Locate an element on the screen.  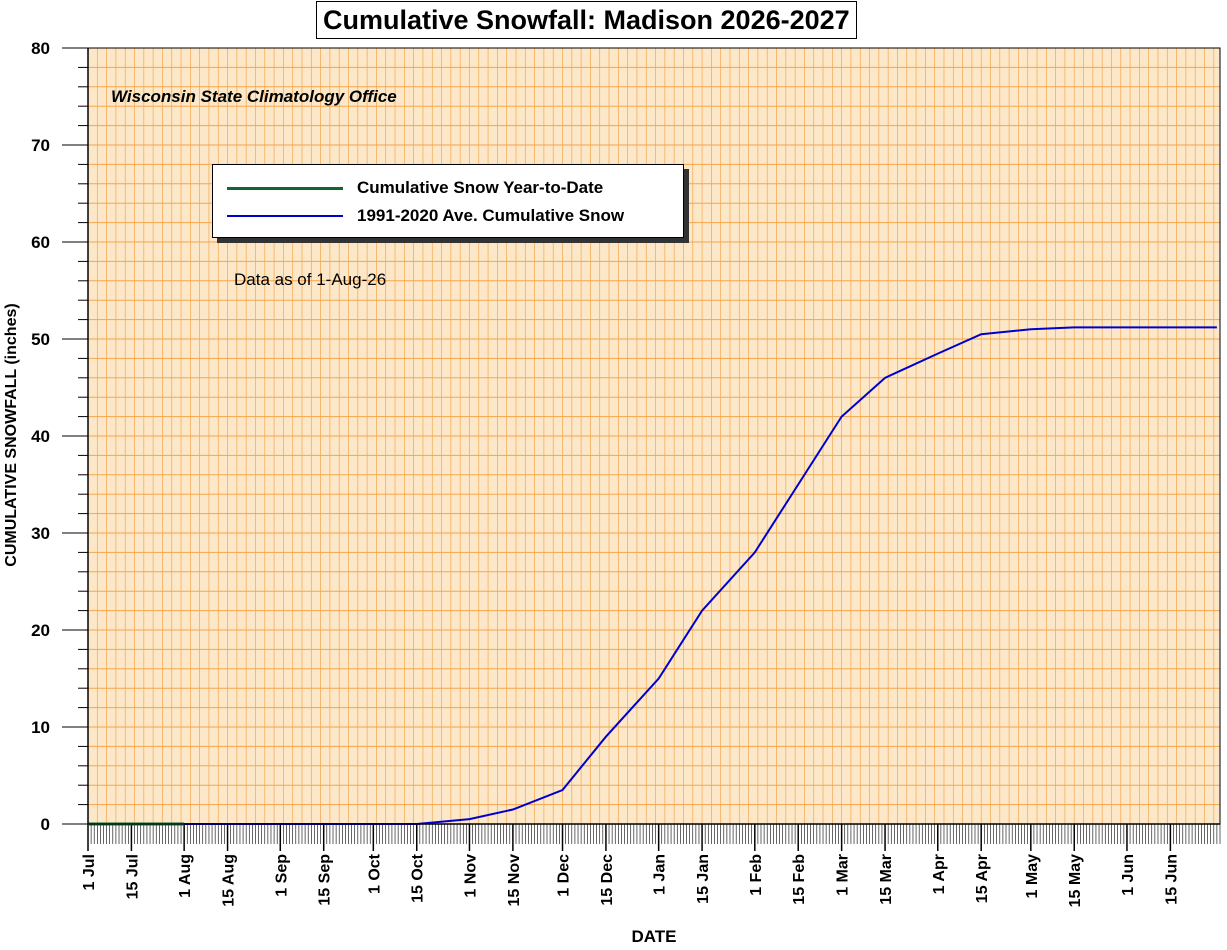
legend-label-average: 1991-2020 Ave. Cumulative Snow is located at coordinates (491, 215).